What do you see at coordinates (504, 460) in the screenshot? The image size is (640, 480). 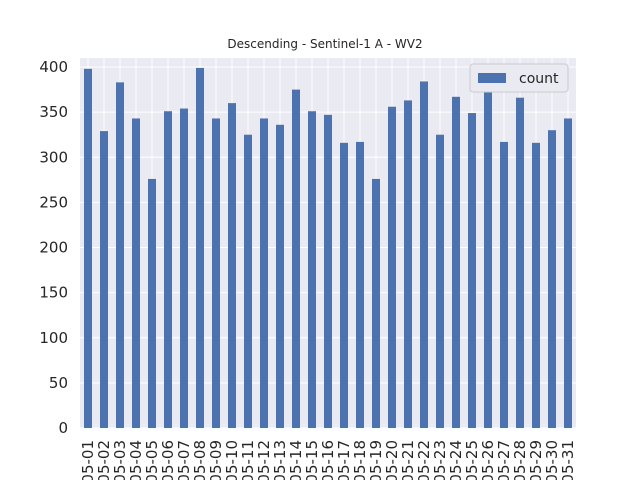 I see `x-tick-label: 05-27` at bounding box center [504, 460].